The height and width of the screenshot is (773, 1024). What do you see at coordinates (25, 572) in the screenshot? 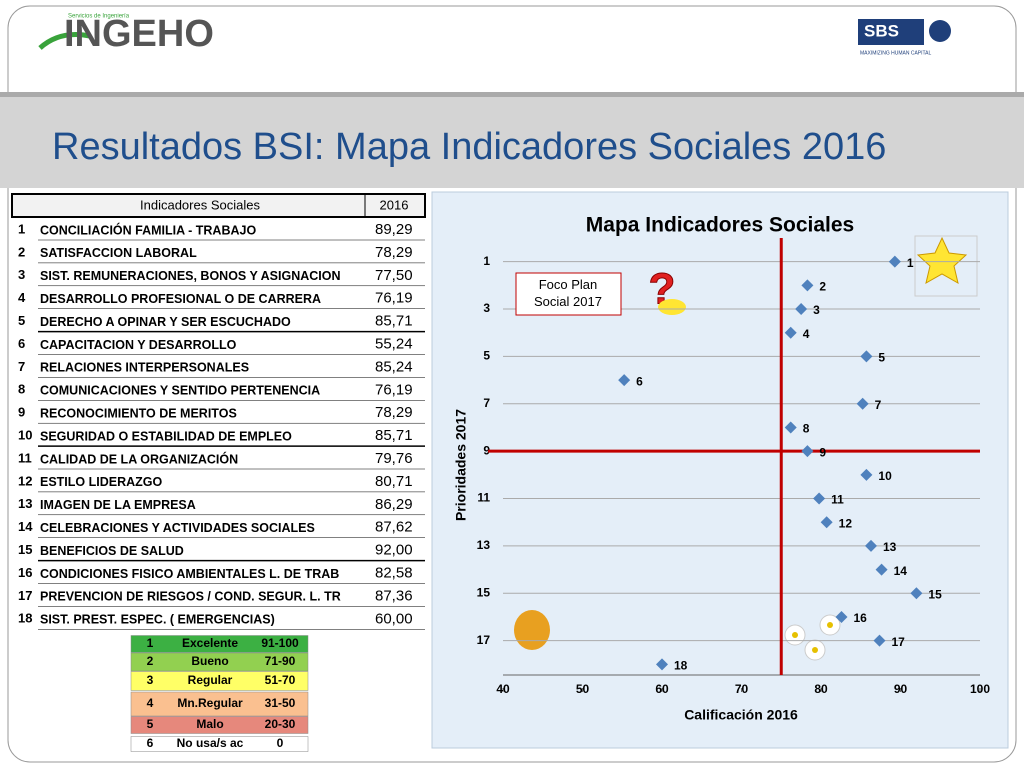
I see `row-number: 16` at bounding box center [25, 572].